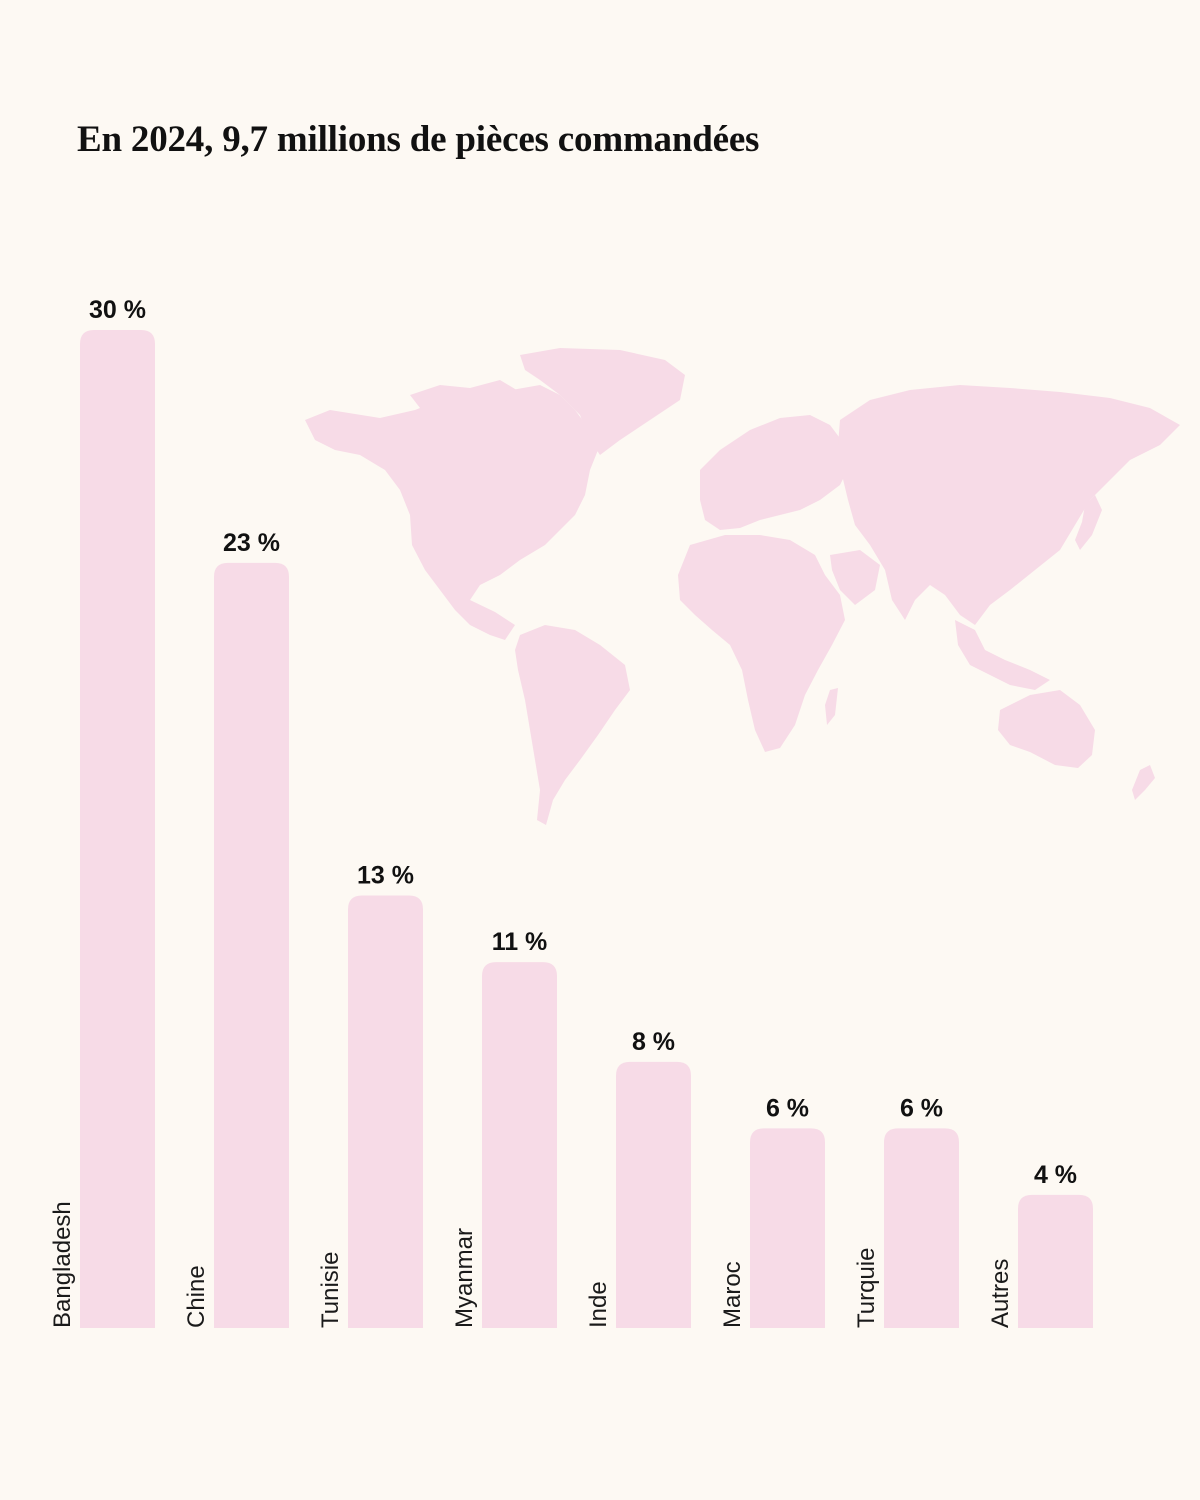 The width and height of the screenshot is (1200, 1500). What do you see at coordinates (855, 577) in the screenshot?
I see `arabia-shape` at bounding box center [855, 577].